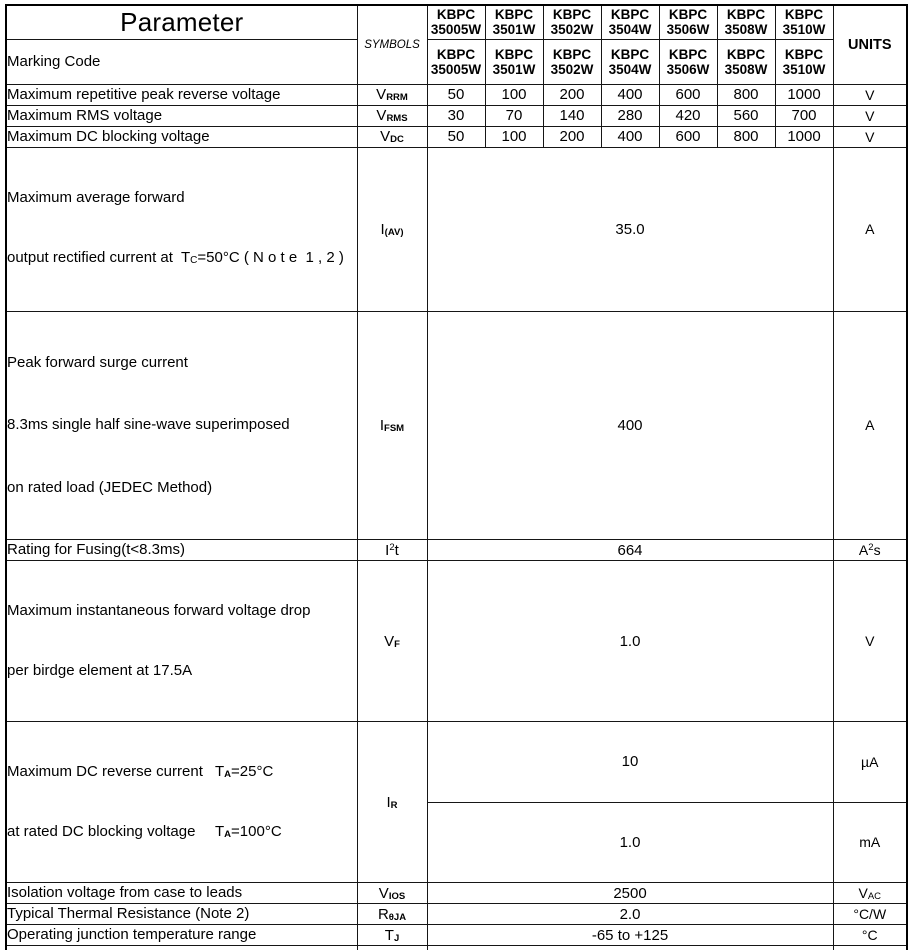 This screenshot has height=950, width=910. What do you see at coordinates (181, 948) in the screenshot?
I see `param-cell: storage temperature range` at bounding box center [181, 948].